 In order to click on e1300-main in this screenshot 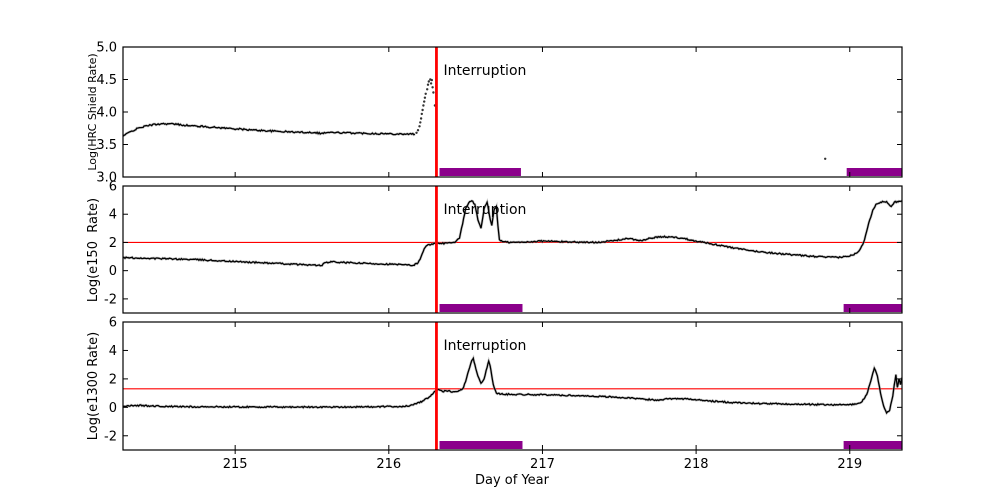, I will do `click(512, 385)`.